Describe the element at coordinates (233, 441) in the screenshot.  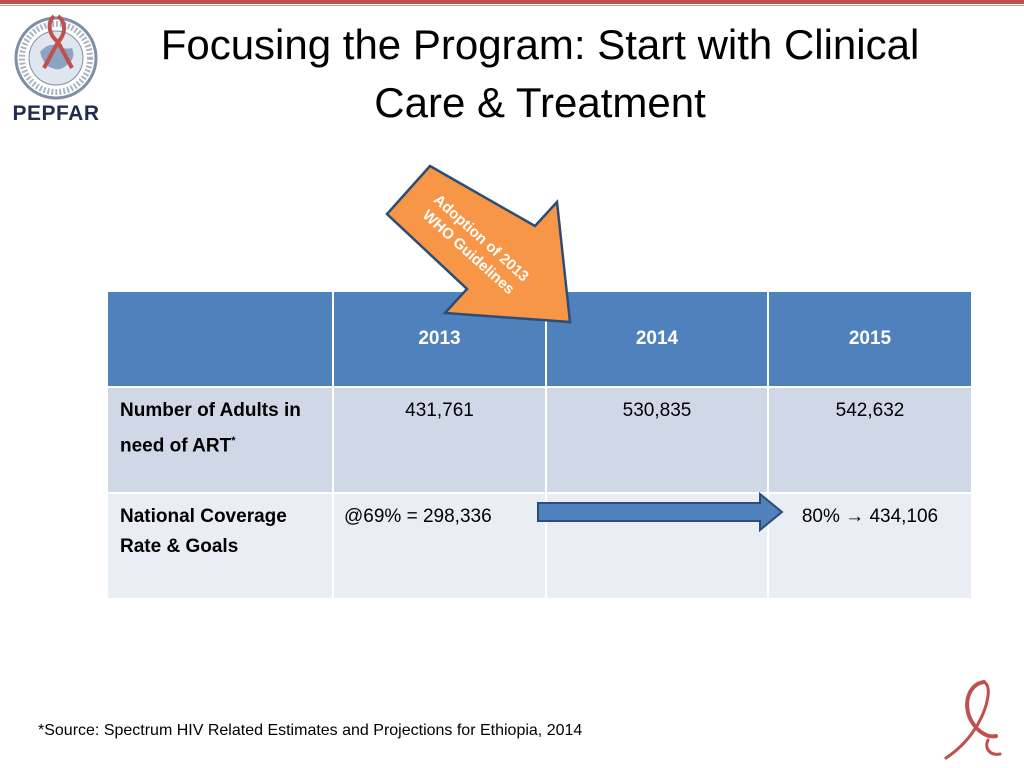
I see `footnote-marker: *` at that location.